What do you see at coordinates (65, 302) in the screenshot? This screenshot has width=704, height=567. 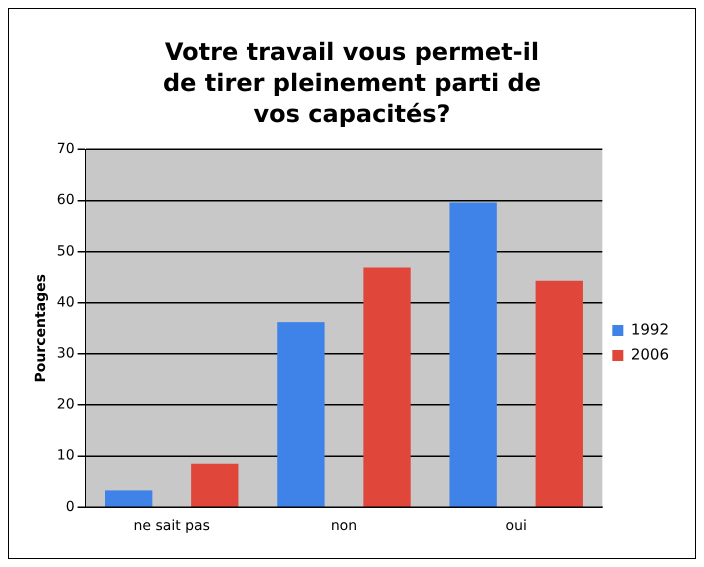 I see `y-tick-label: 40` at bounding box center [65, 302].